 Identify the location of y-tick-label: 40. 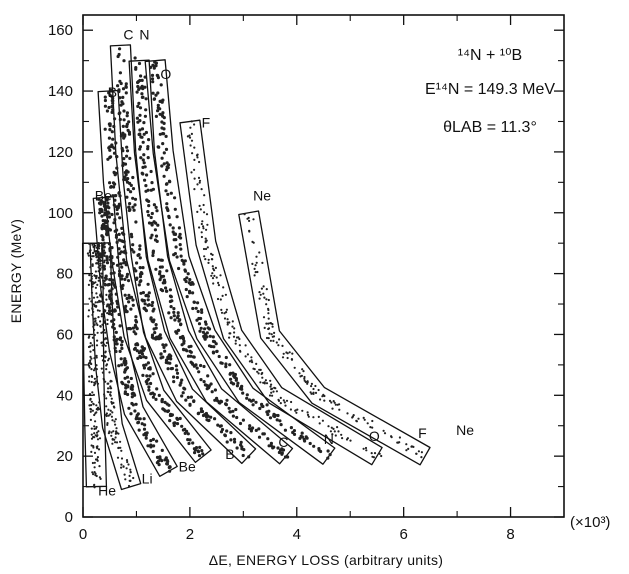
(64, 395).